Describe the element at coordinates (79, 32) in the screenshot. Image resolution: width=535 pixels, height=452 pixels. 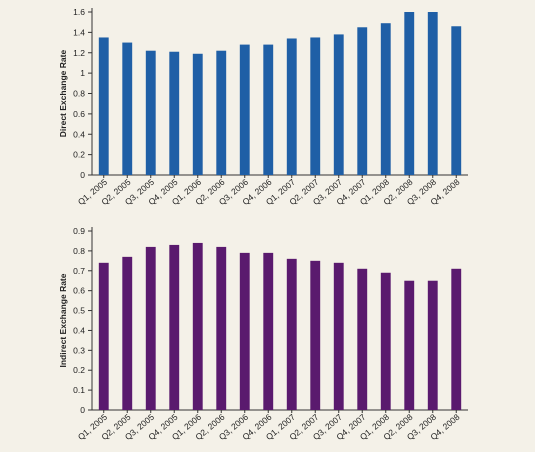
I see `y-tick-label: 1.4` at that location.